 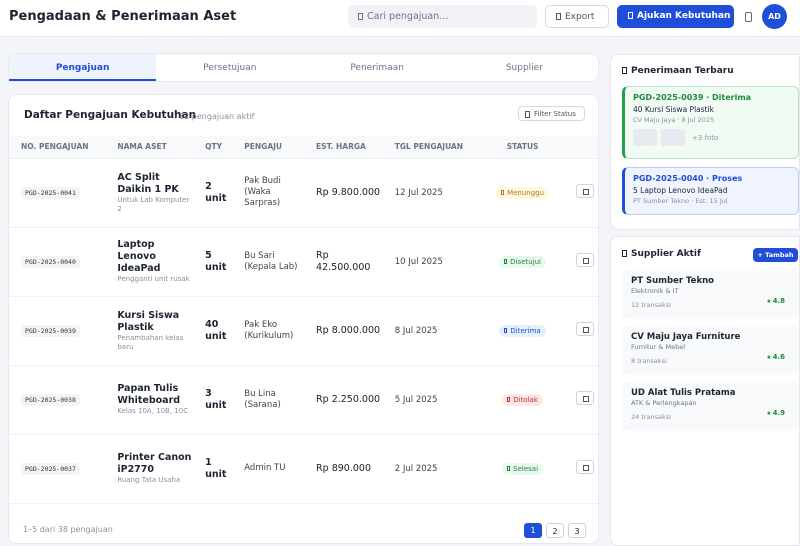 What do you see at coordinates (684, 16) in the screenshot?
I see `submit-label: Ajukan Kebutuhan` at bounding box center [684, 16].